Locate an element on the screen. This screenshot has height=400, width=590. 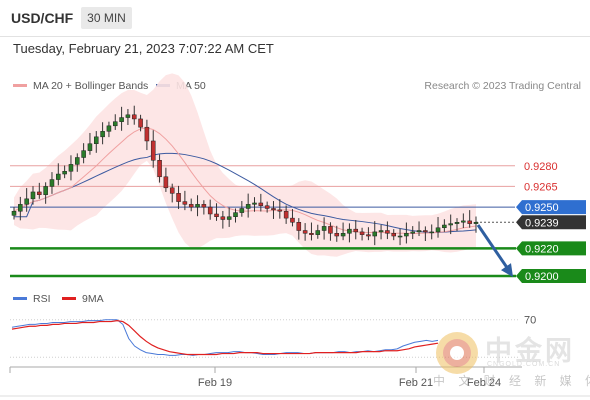
legend-ma20-label: MA 20 + Bollinger Bands is located at coordinates (91, 86).